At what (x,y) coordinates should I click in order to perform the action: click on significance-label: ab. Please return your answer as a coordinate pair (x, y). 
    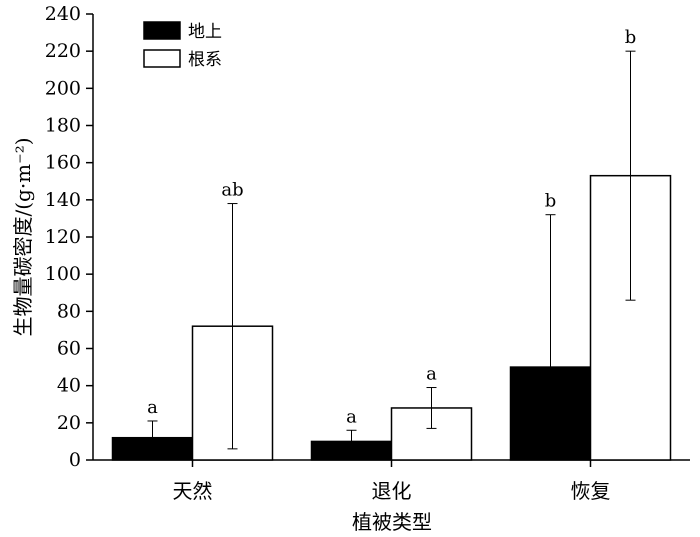
    Looking at the image, I should click on (232, 190).